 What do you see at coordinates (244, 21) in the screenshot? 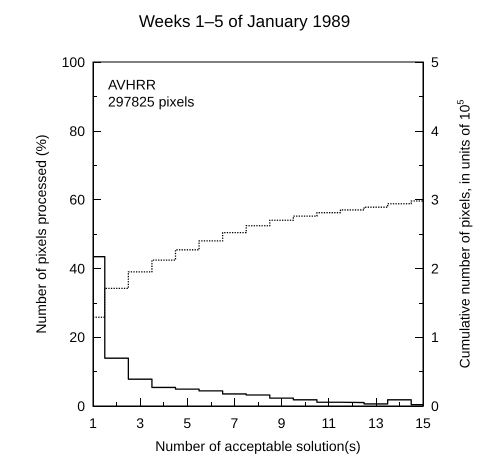
I see `chart-title: Weeks 1–5 of January 1989` at bounding box center [244, 21].